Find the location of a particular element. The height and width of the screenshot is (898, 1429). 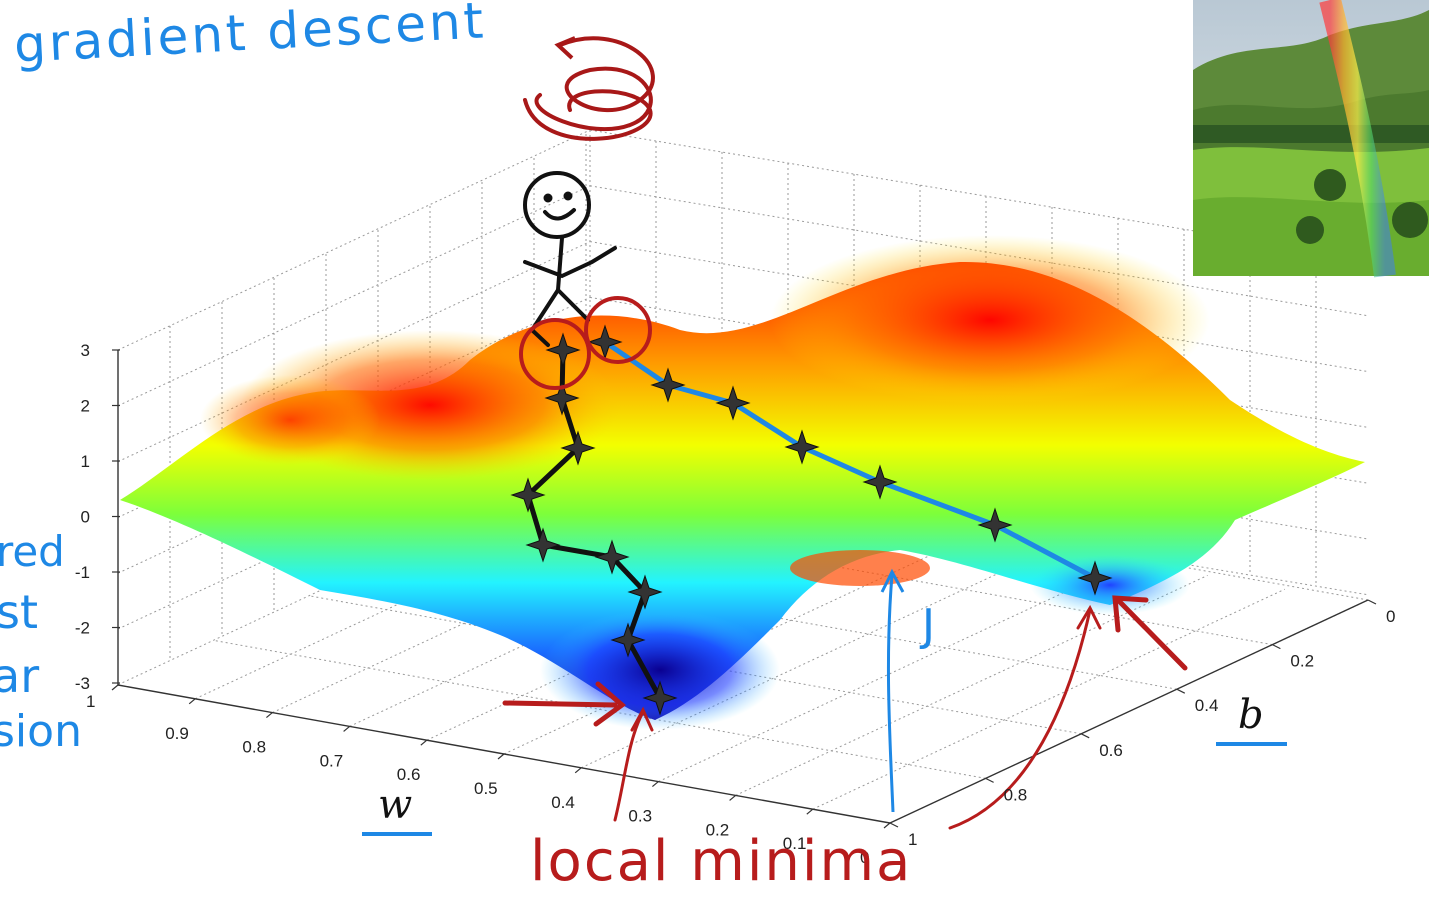

y-tick-label: 0.4 is located at coordinates (1207, 705).